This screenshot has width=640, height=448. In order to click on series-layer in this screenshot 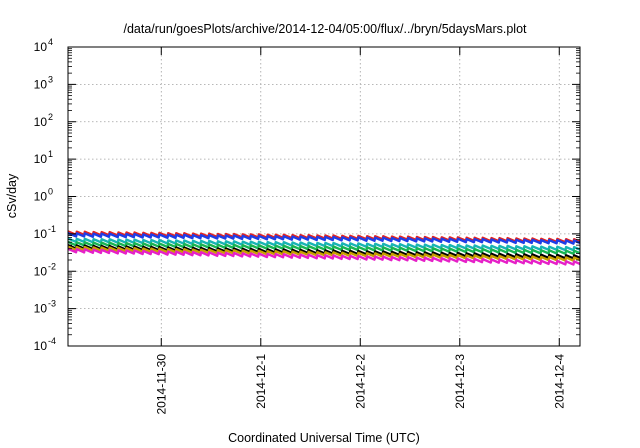, I will do `click(324, 248)`.